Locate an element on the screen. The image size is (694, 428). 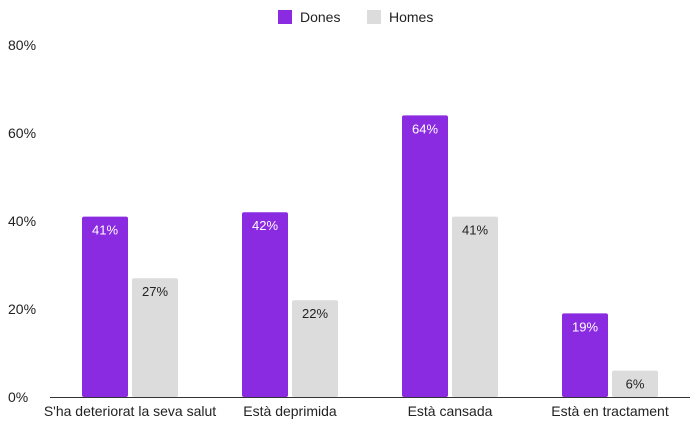
legend-label: Homes is located at coordinates (411, 17).